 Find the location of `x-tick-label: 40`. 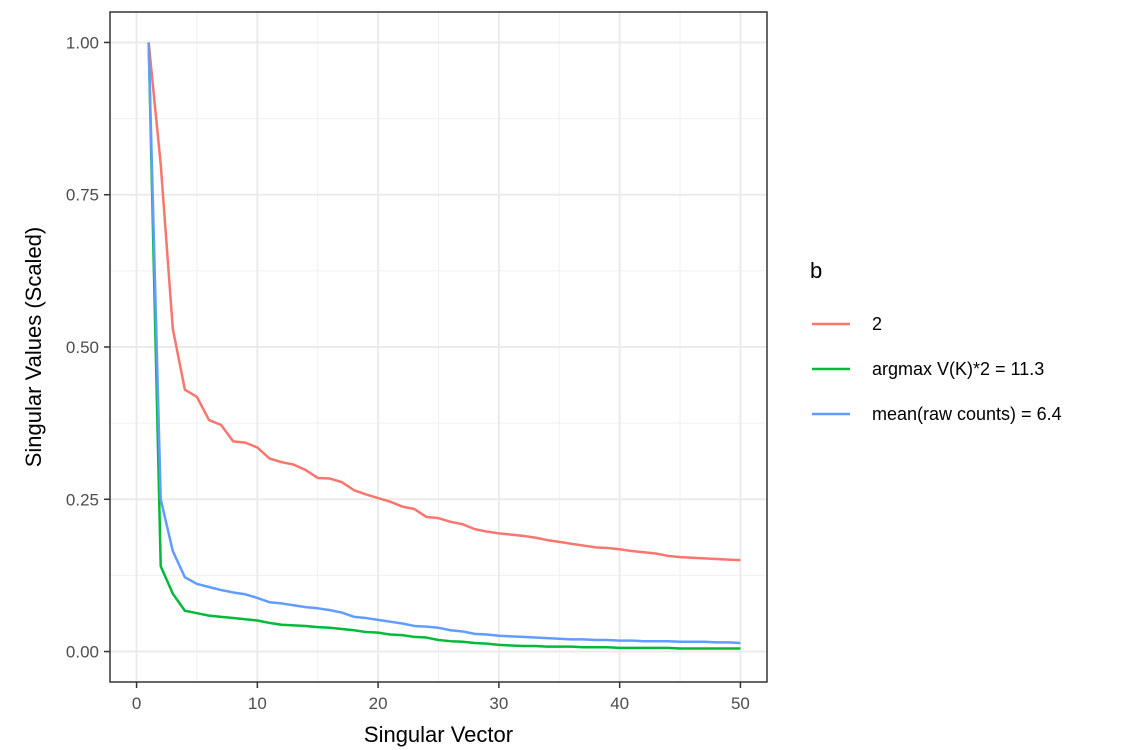

x-tick-label: 40 is located at coordinates (619, 703).